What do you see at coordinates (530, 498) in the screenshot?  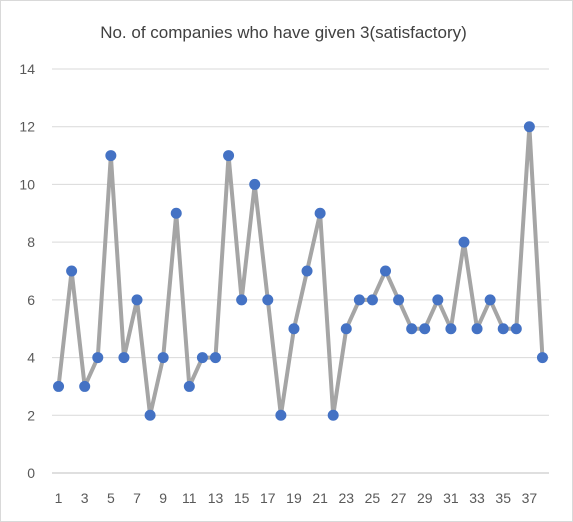 I see `x-tick-label: 37` at bounding box center [530, 498].